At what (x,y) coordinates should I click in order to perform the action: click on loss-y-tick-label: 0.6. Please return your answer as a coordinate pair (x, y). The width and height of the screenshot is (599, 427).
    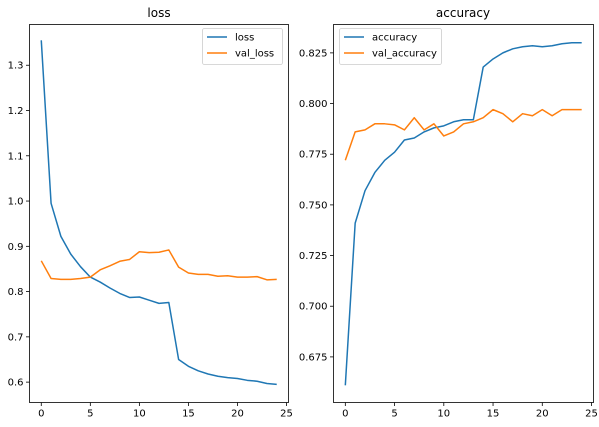
    Looking at the image, I should click on (16, 383).